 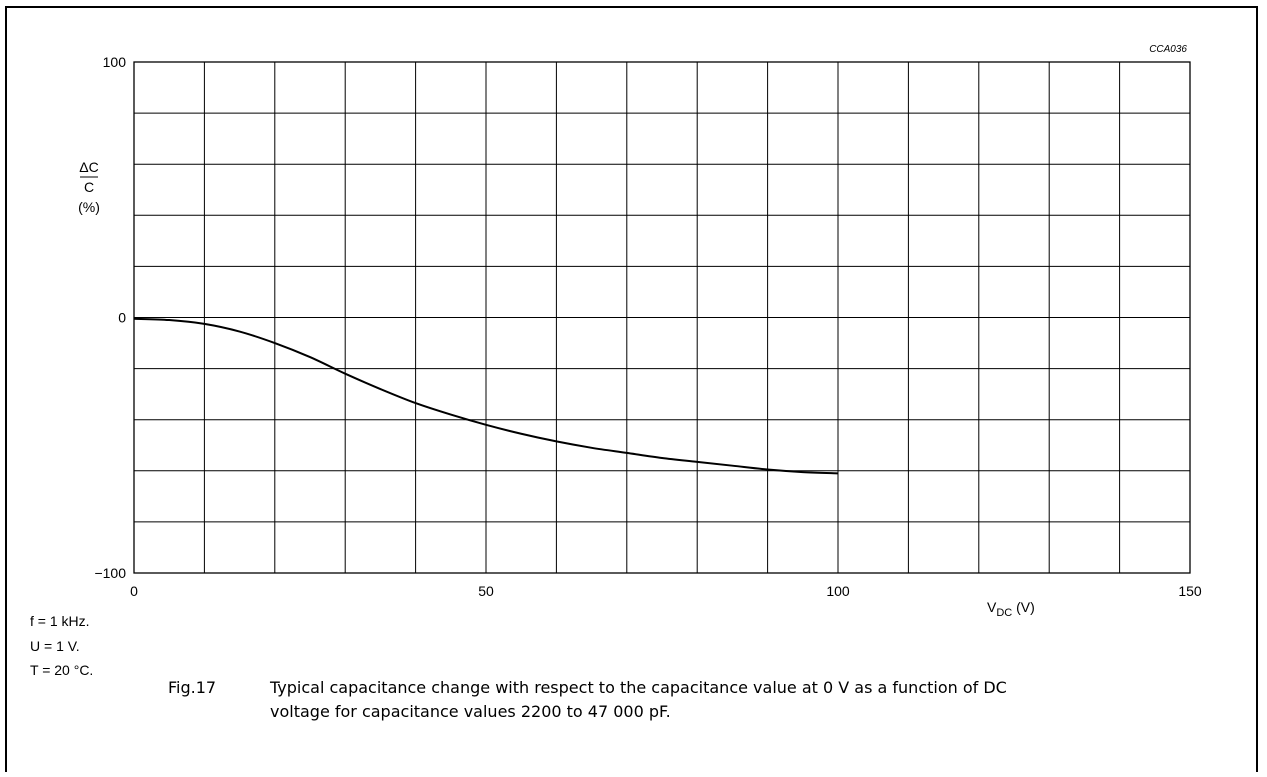 What do you see at coordinates (122, 318) in the screenshot?
I see `y-tick-label: 0` at bounding box center [122, 318].